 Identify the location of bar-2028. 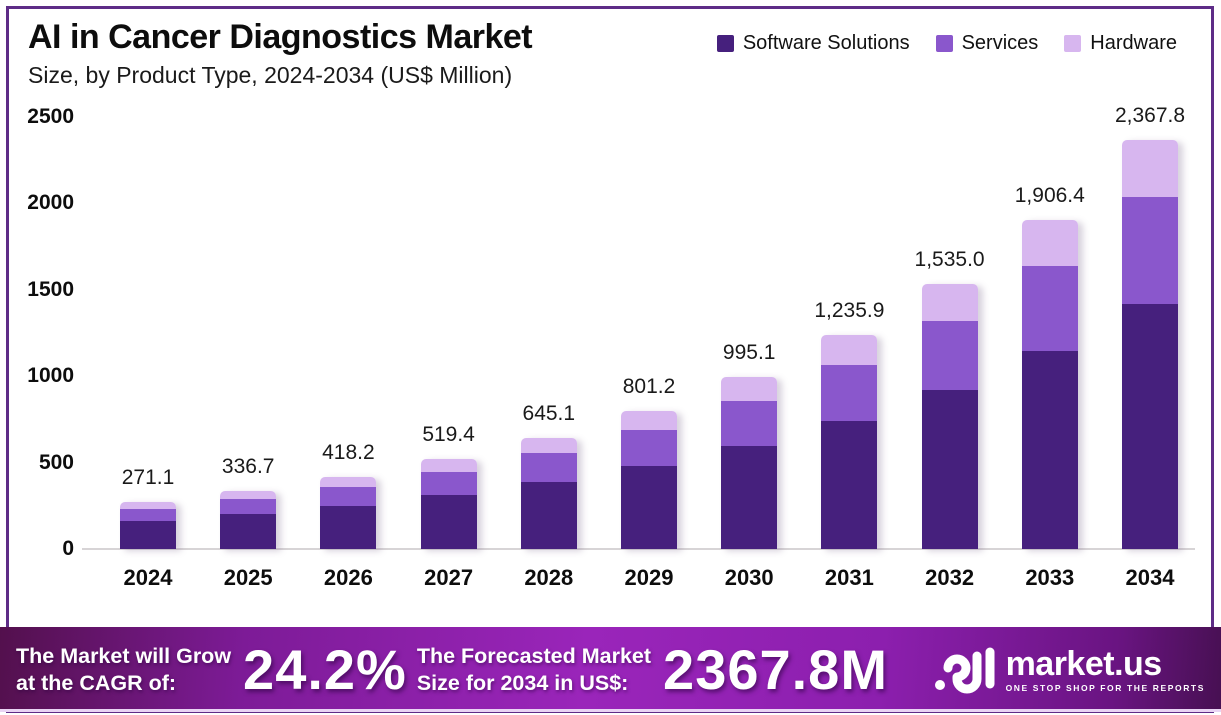
(548, 493).